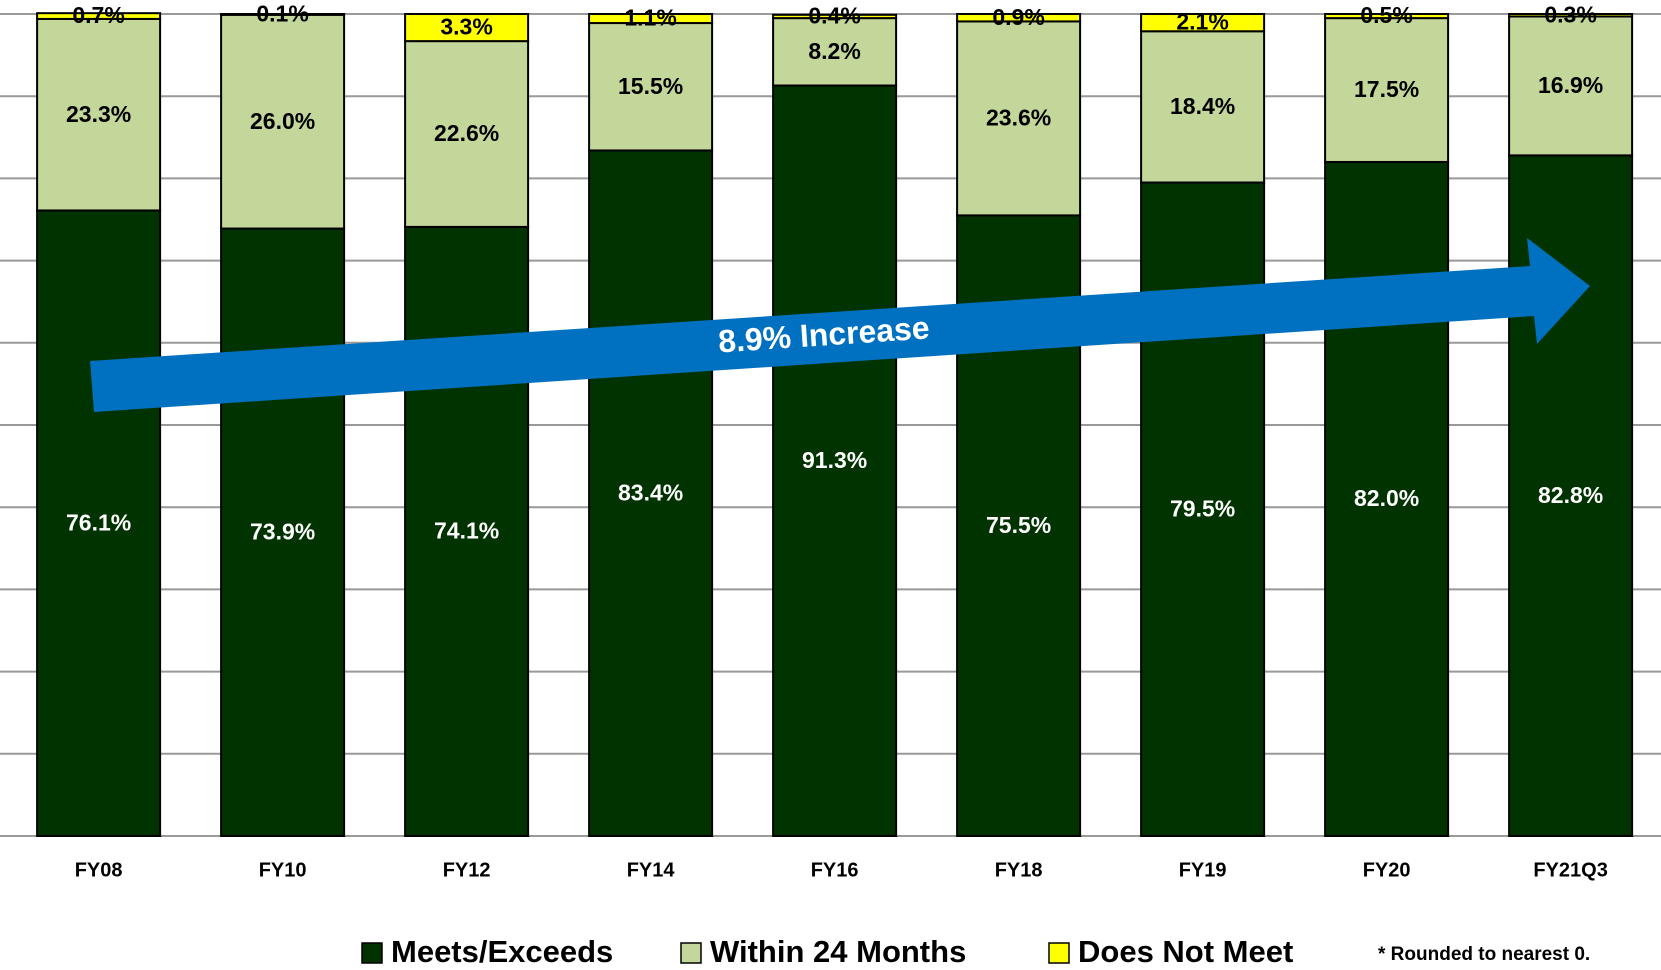  I want to click on data-label: 76.1%, so click(98, 522).